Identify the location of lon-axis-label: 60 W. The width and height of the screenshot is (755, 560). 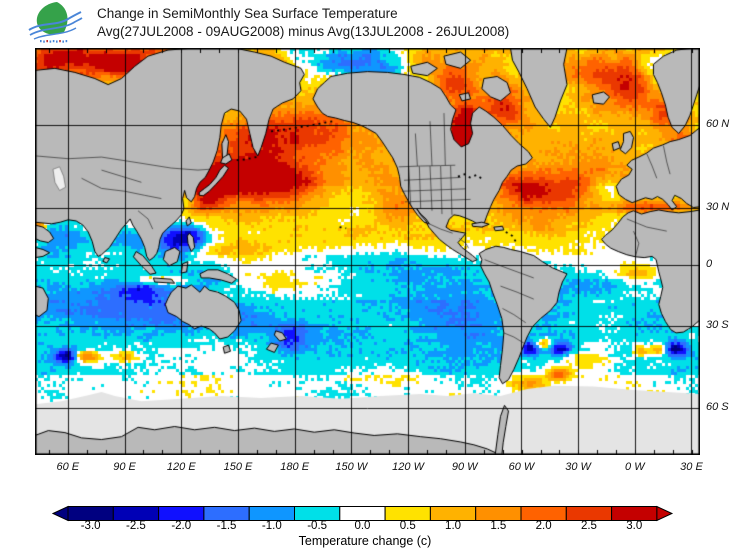
(521, 467).